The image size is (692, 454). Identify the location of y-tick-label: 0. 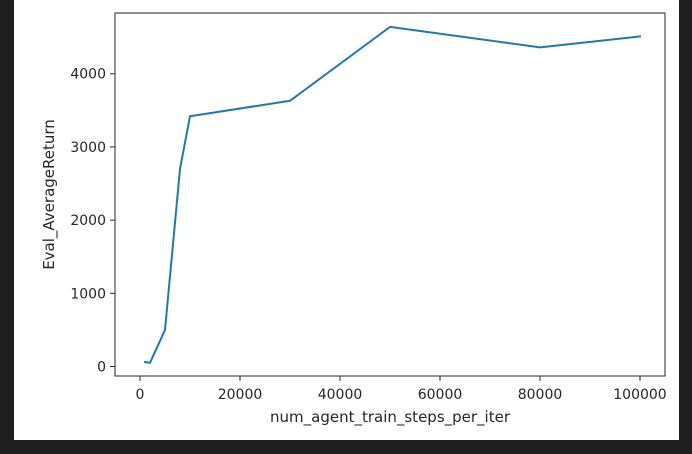
(101, 367).